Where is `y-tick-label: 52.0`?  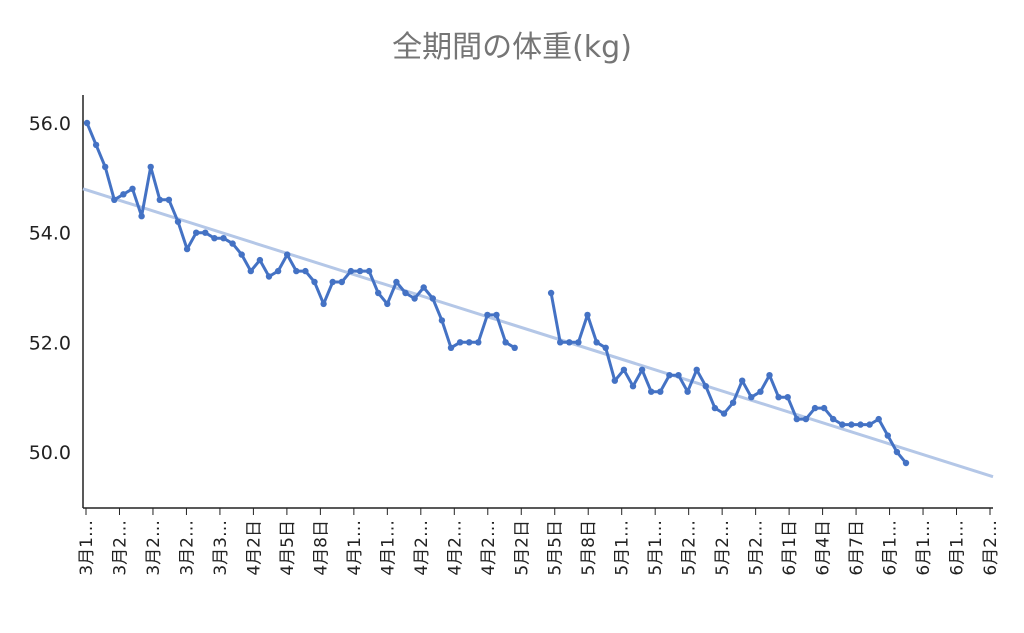 y-tick-label: 52.0 is located at coordinates (50, 343).